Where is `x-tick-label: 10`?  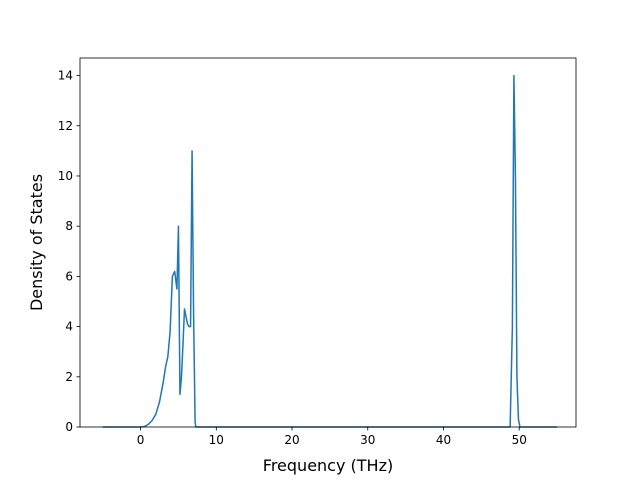
x-tick-label: 10 is located at coordinates (216, 440).